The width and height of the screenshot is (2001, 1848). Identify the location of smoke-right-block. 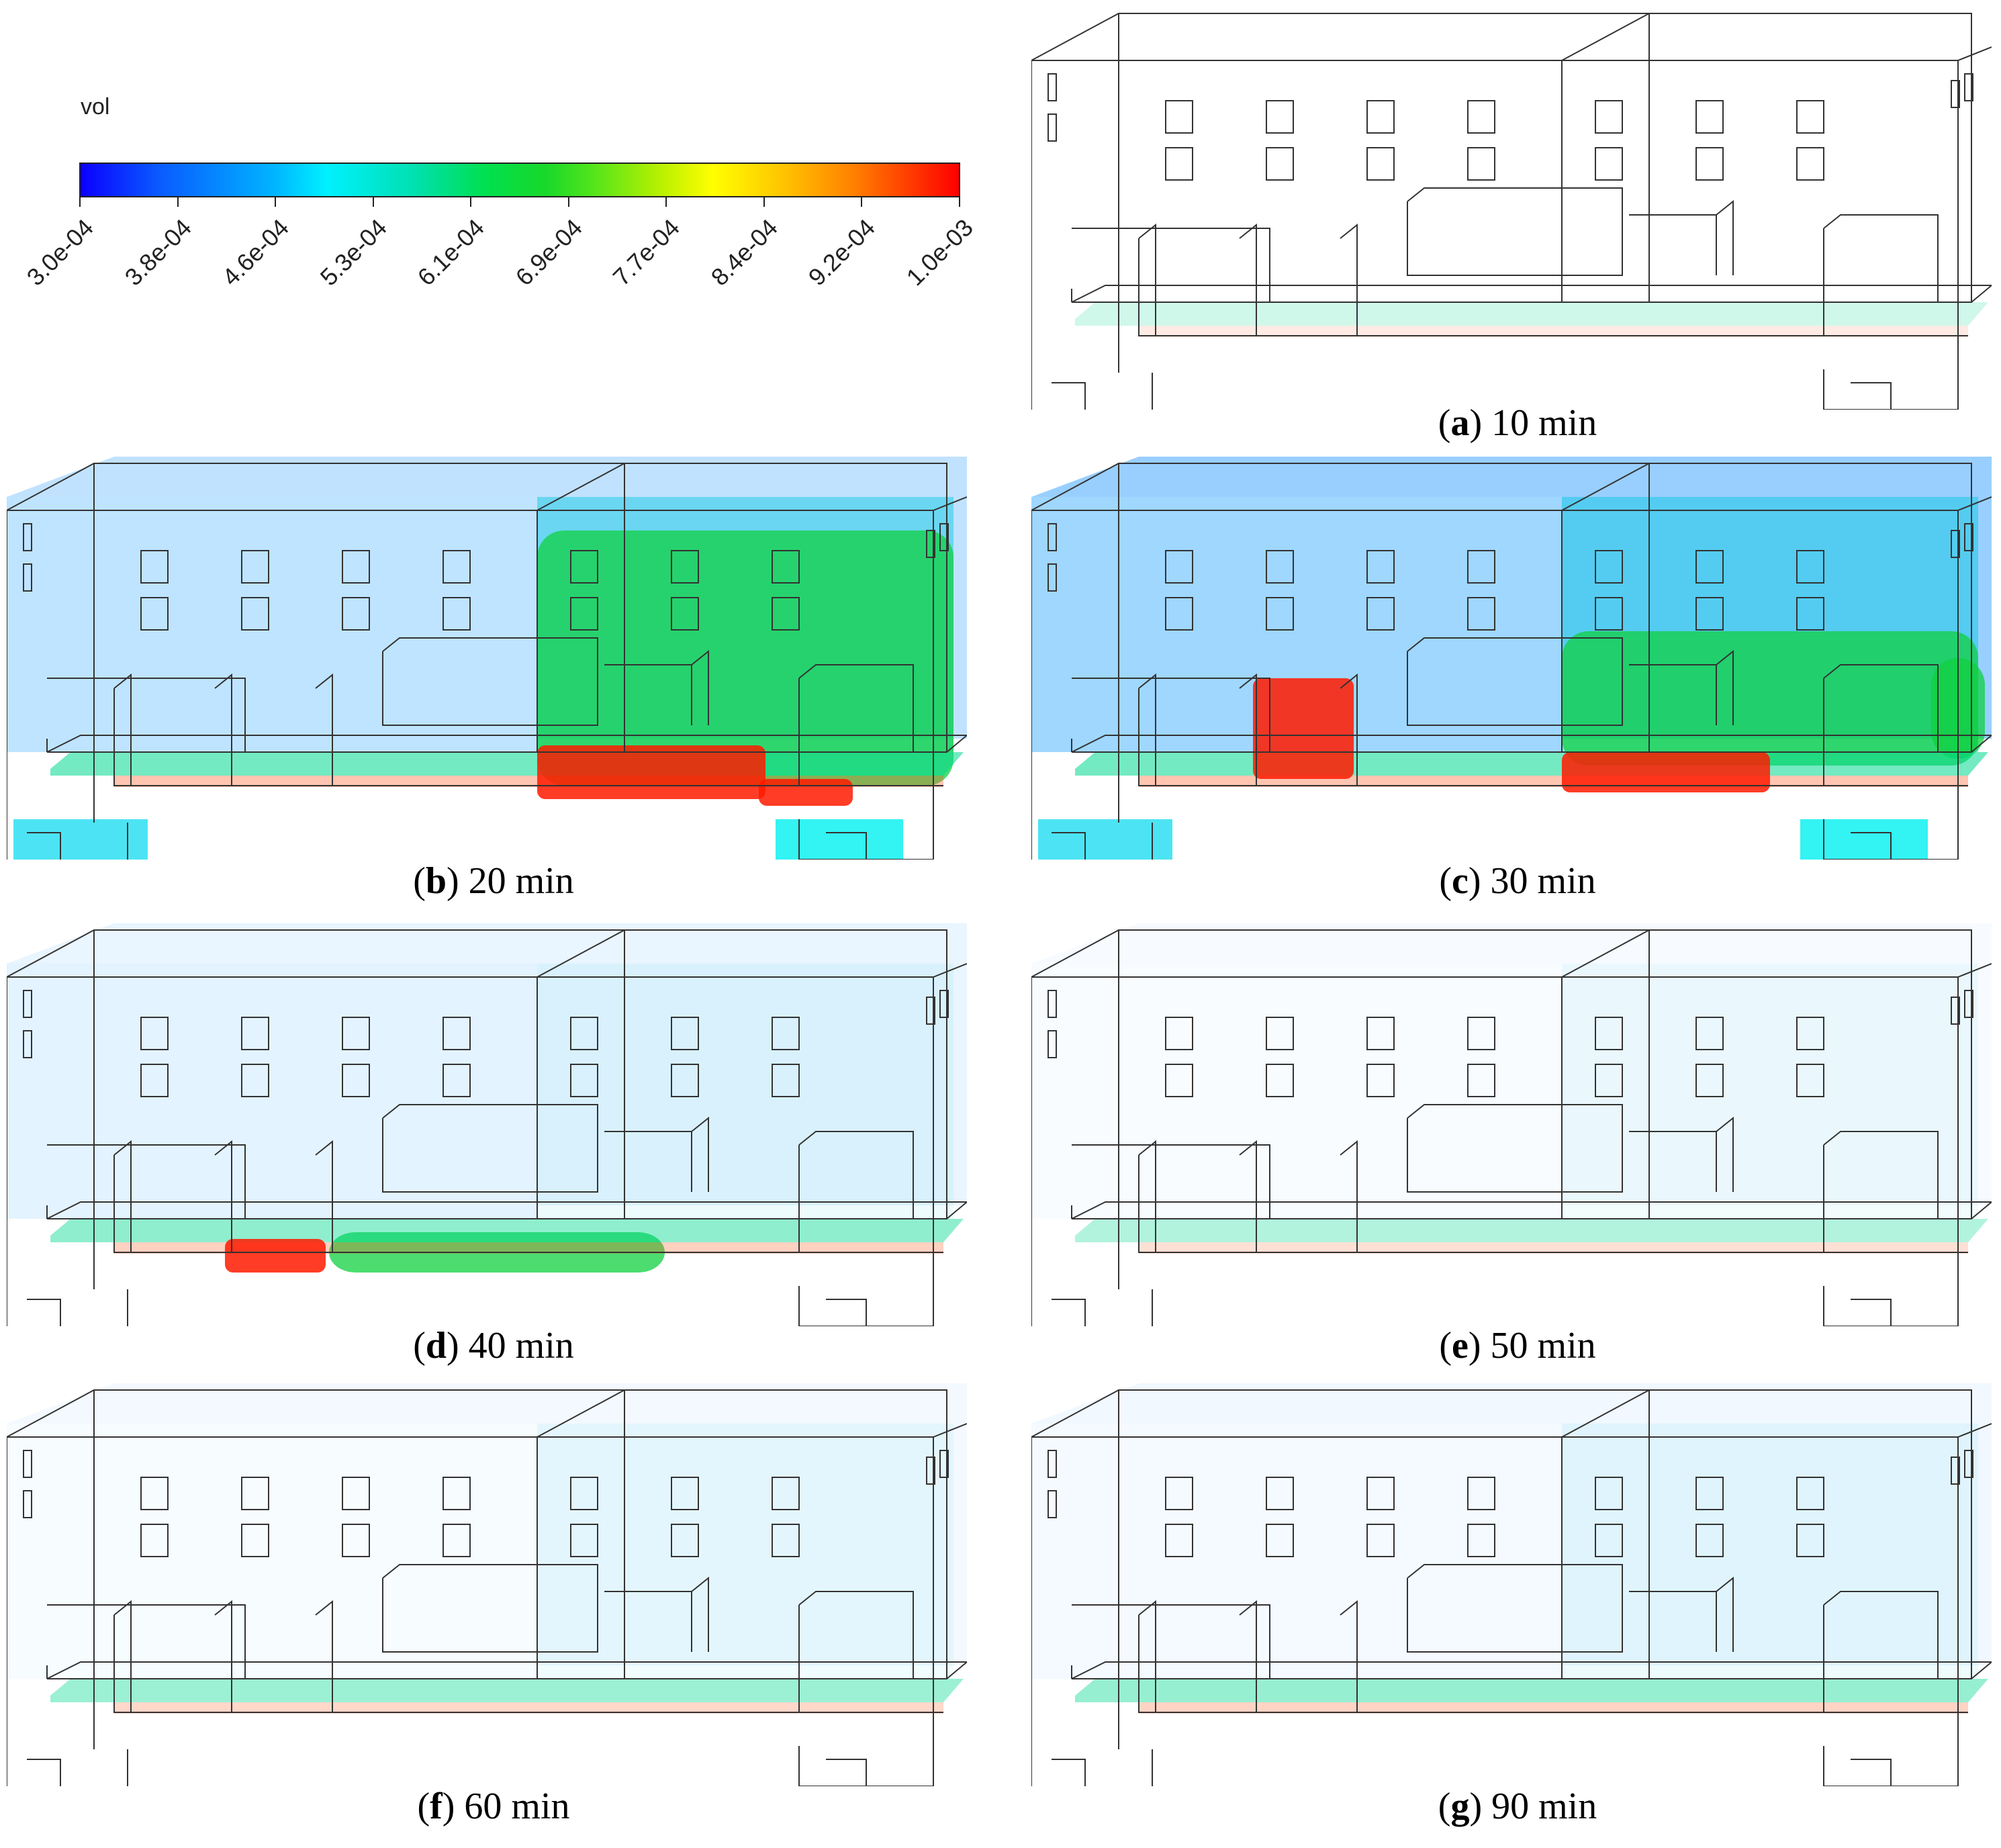
(745, 1551).